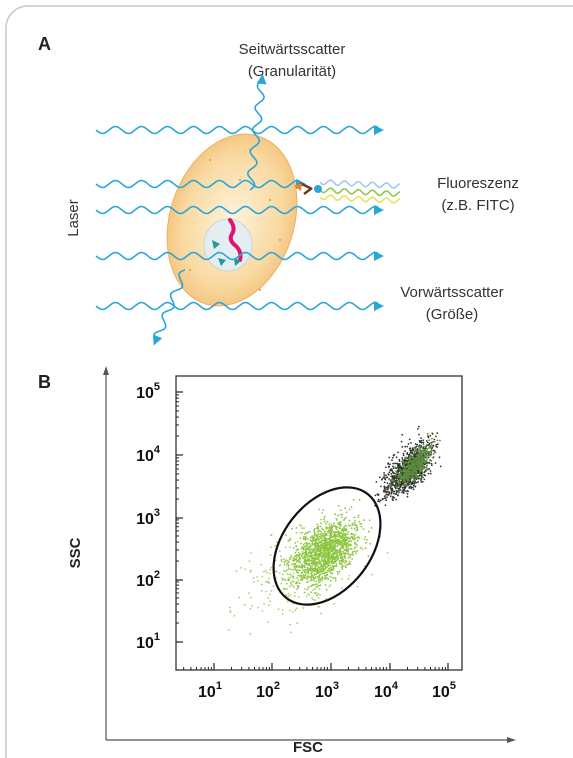 The height and width of the screenshot is (758, 573). Describe the element at coordinates (453, 686) in the screenshot. I see `tick-exponent: 5` at that location.